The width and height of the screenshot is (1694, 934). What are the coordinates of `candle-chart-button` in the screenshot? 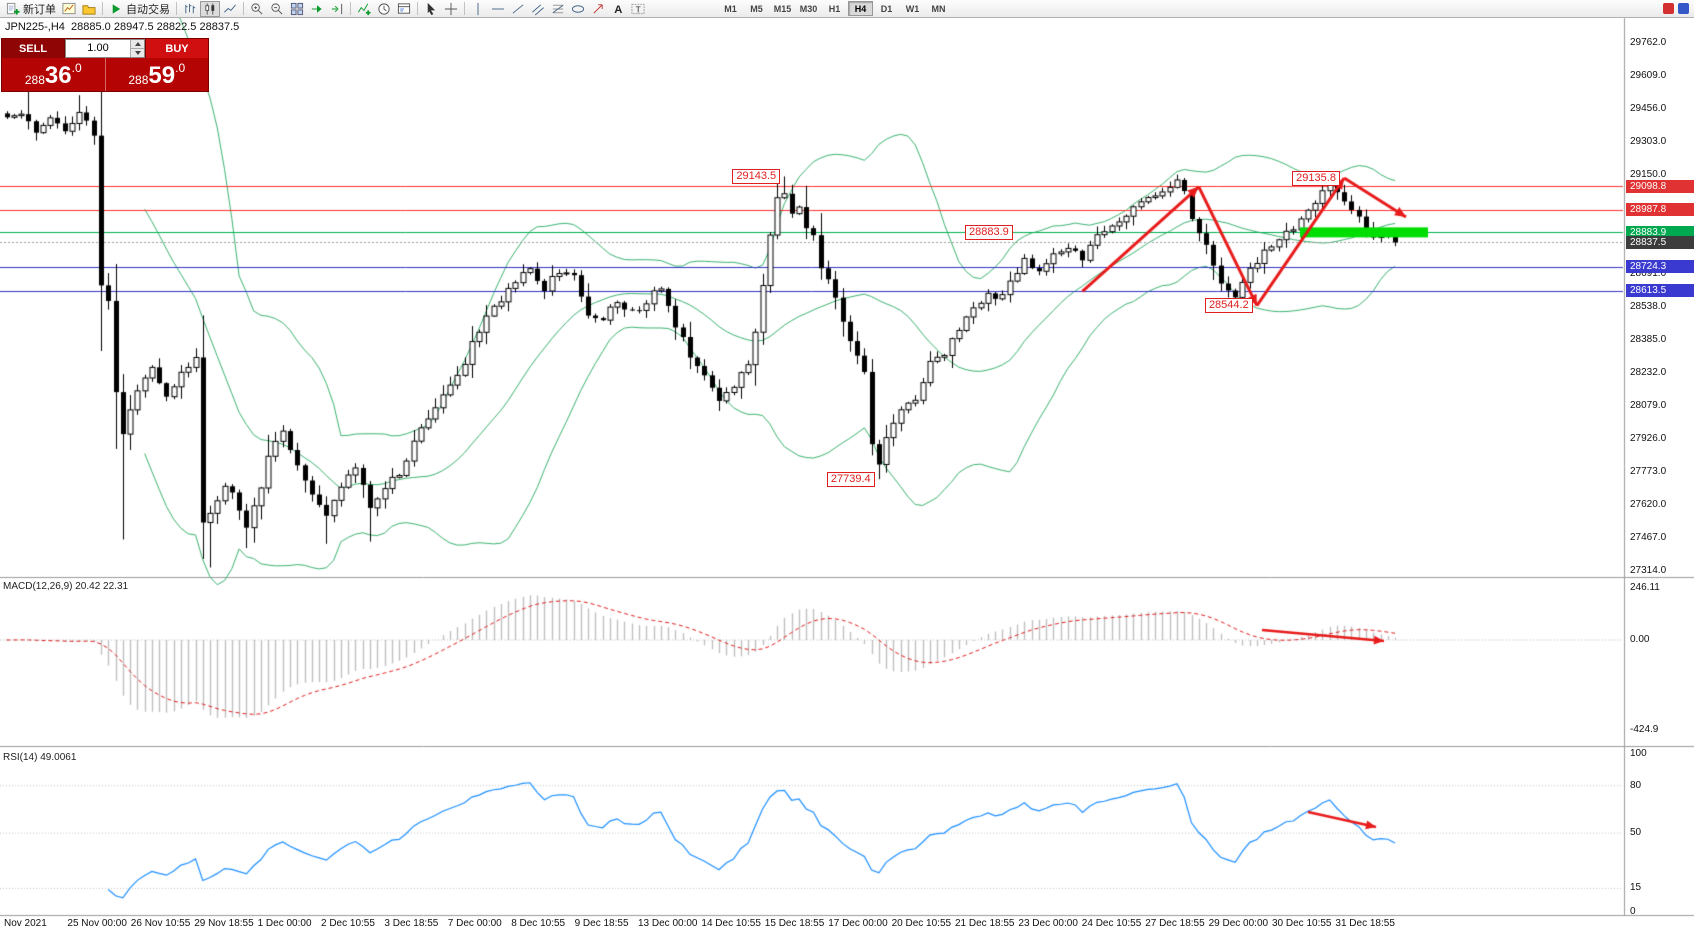 It's located at (210, 8).